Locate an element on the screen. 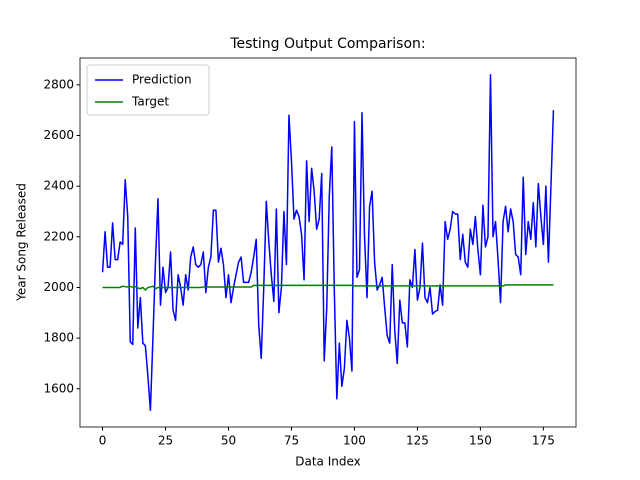  chart-title: Testing Output Comparison: is located at coordinates (327, 44).